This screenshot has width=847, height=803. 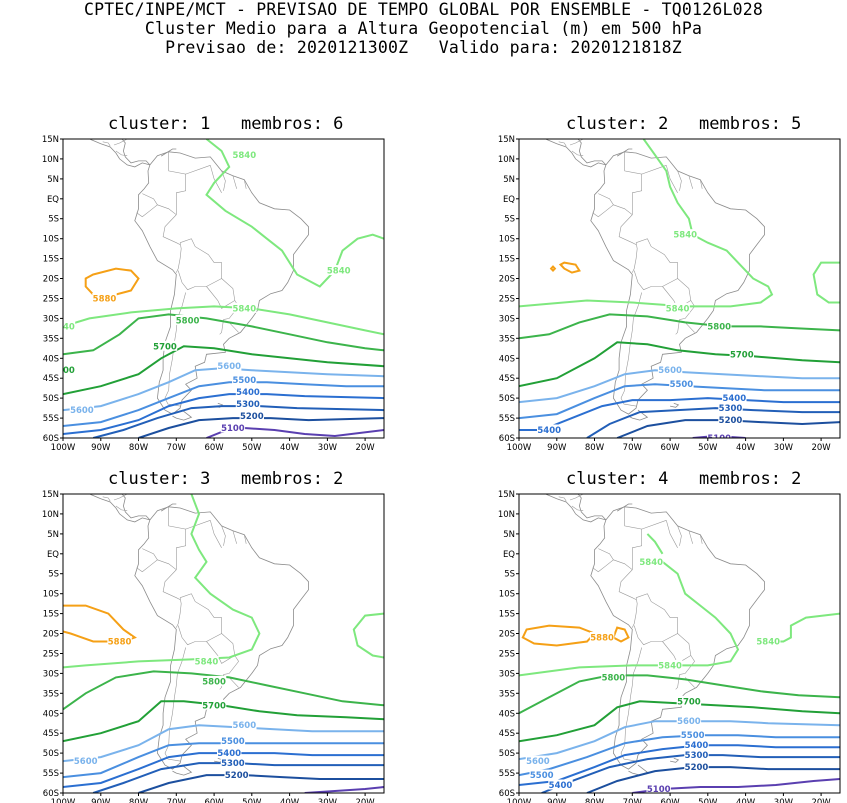 I want to click on lat-label: 5N, so click(x=53, y=535).